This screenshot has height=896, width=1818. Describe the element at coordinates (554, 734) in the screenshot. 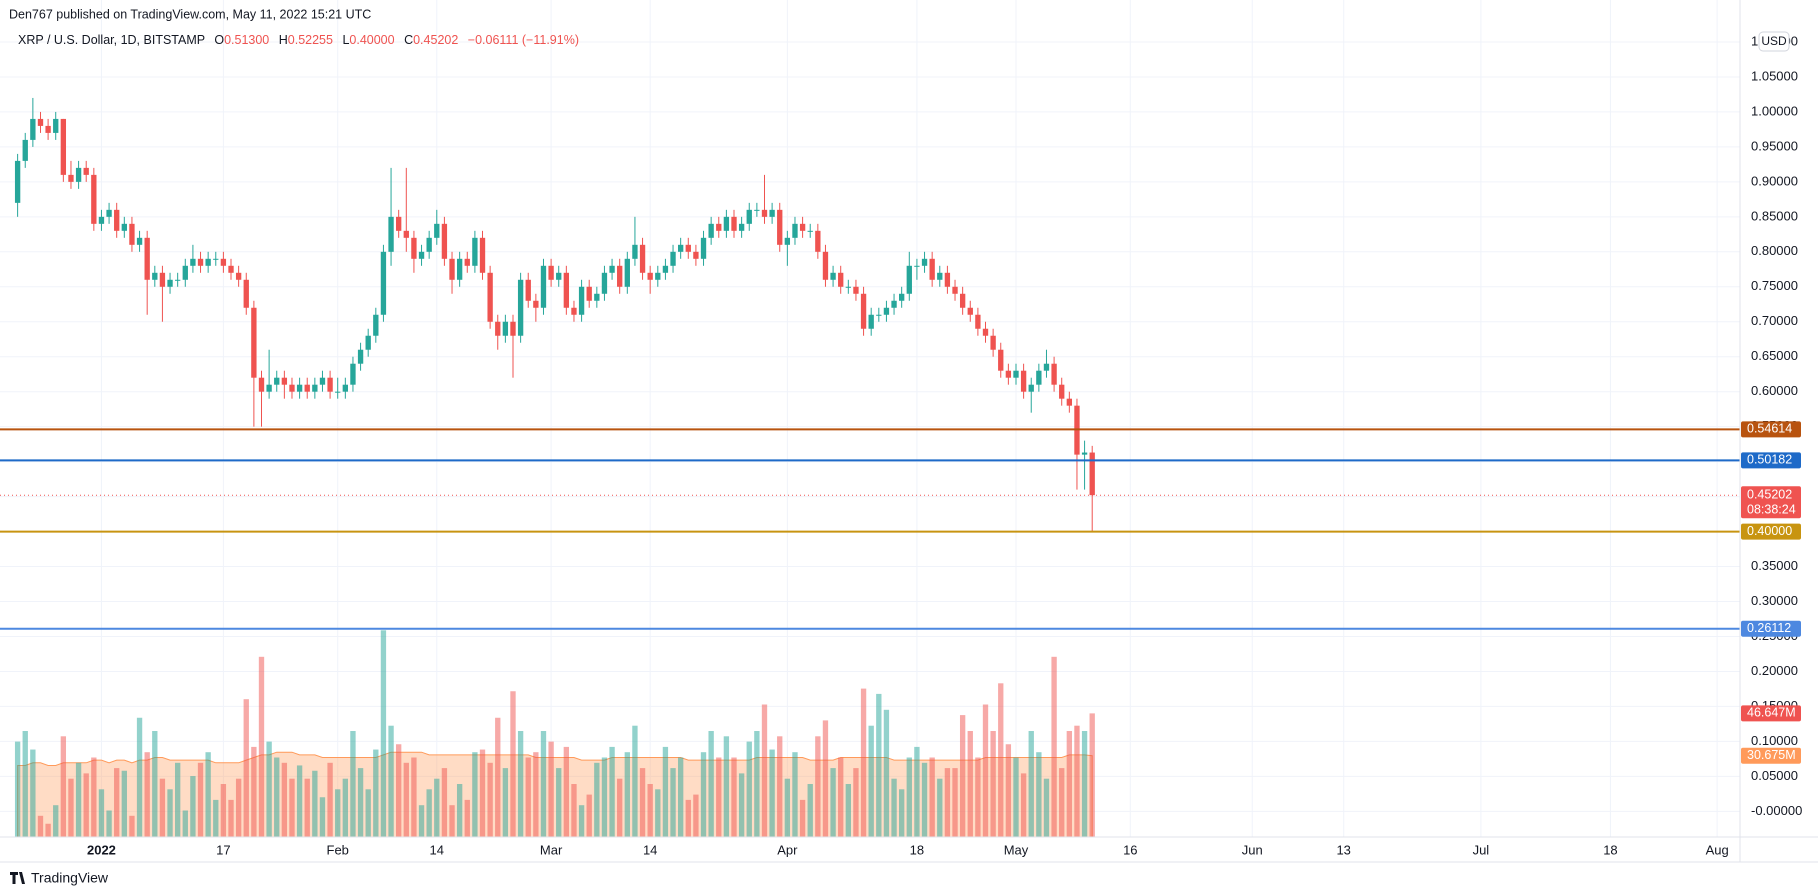

I see `volume-pane` at that location.